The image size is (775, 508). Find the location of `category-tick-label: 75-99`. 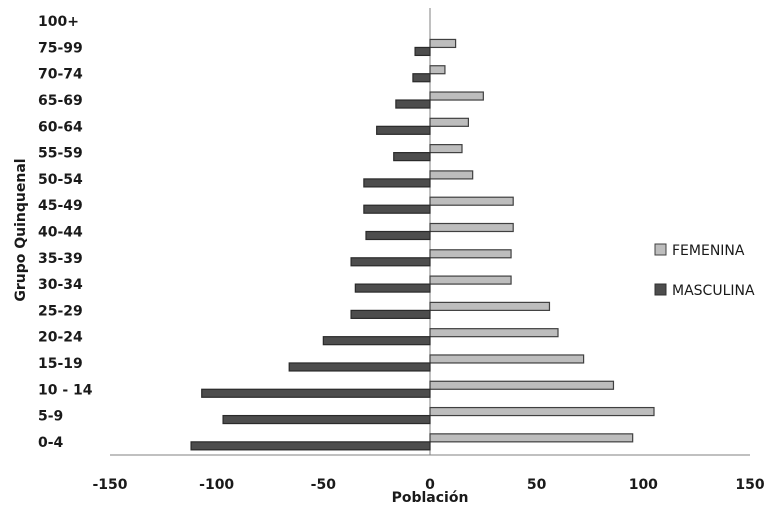

category-tick-label: 75-99 is located at coordinates (60, 48).